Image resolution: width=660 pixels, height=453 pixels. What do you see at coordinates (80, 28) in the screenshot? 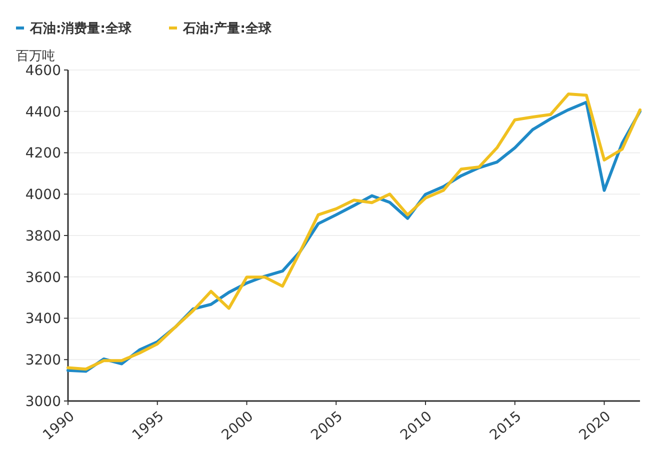
I see `legend-label: 石油:消费量:全球` at bounding box center [80, 28].